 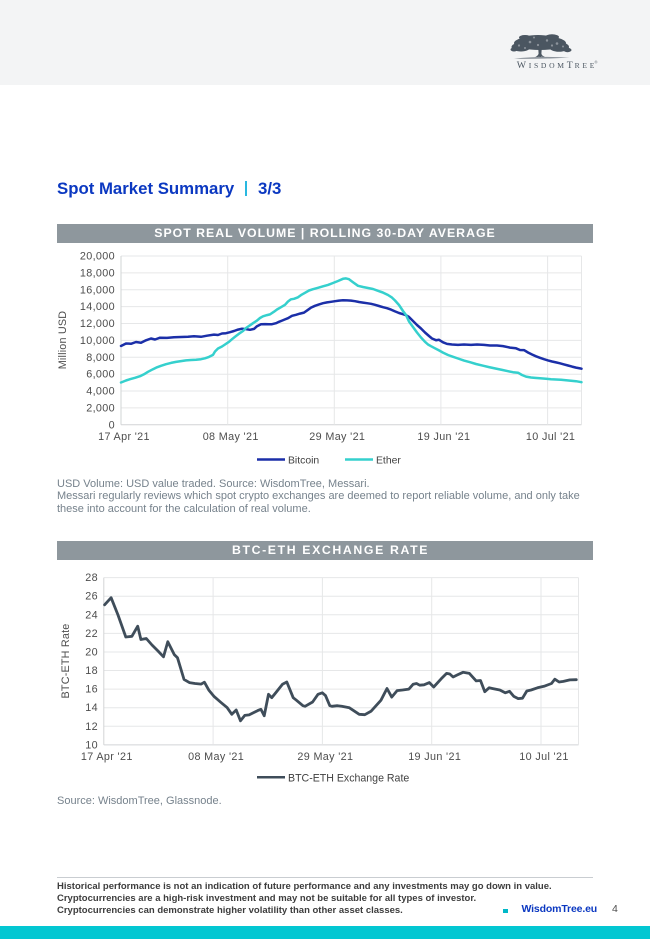 I want to click on svg-text: 10,000, so click(x=97, y=341).